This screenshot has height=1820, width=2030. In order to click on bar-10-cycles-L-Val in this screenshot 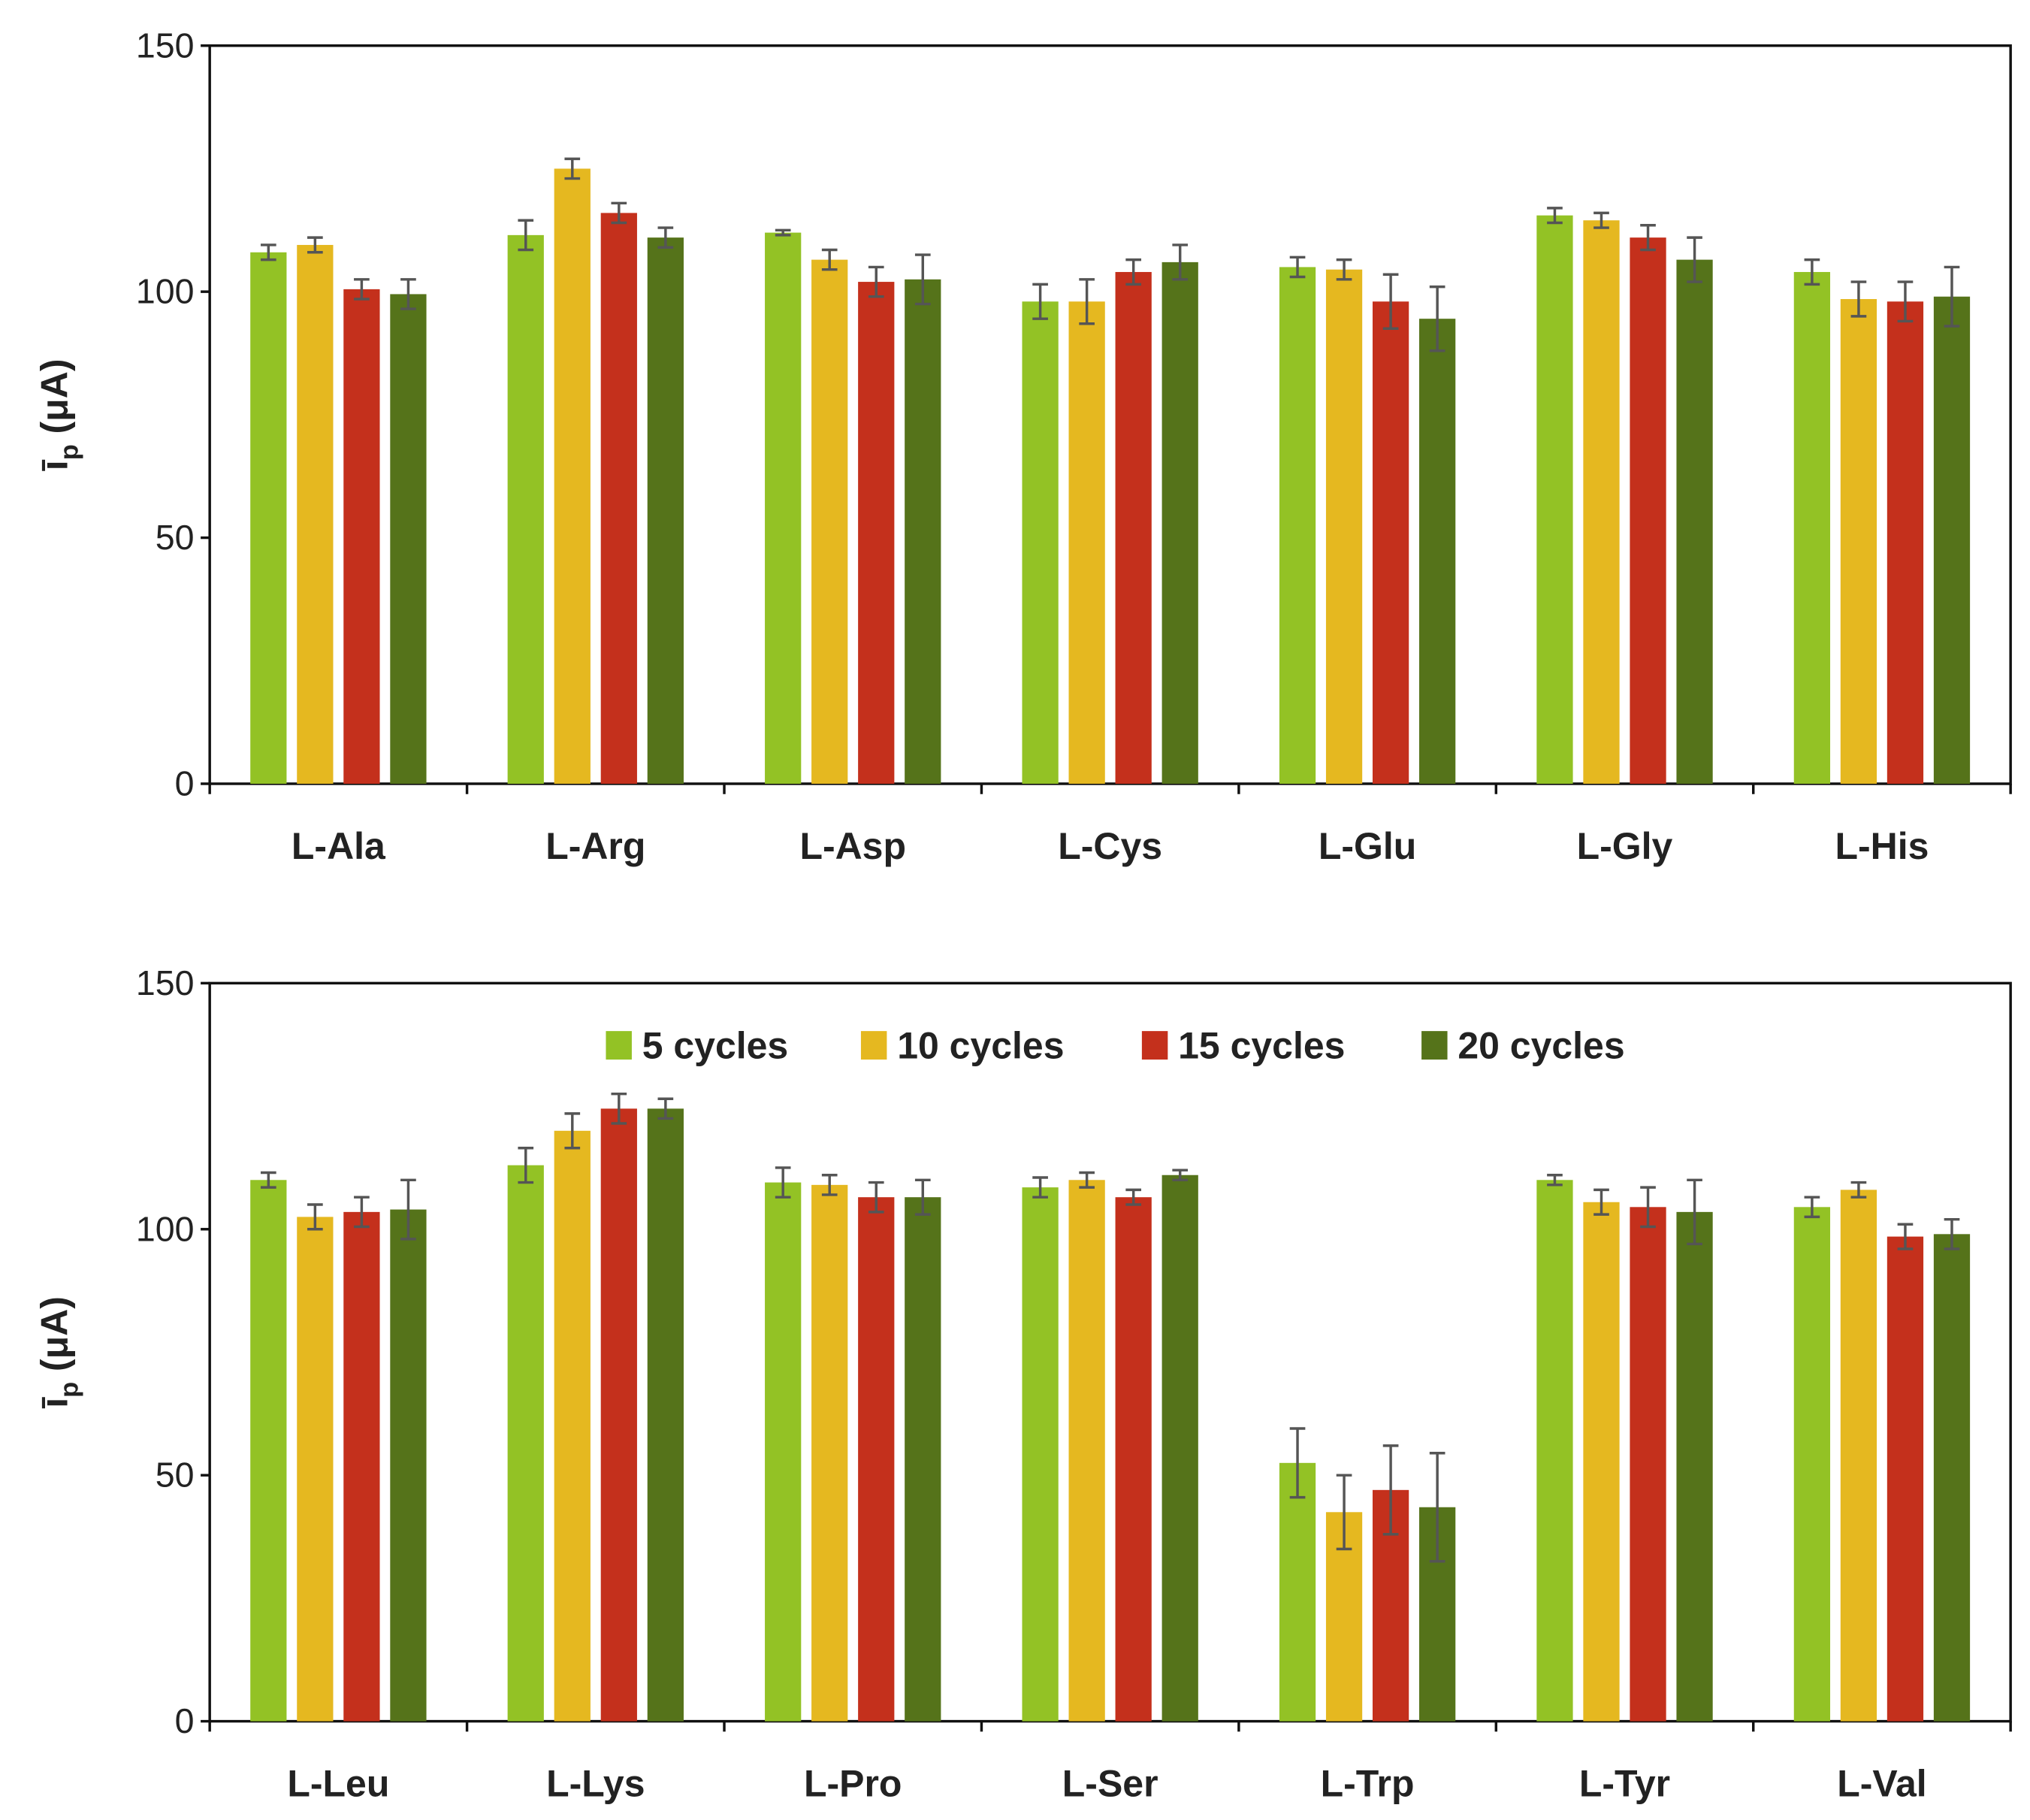, I will do `click(1858, 1456)`.